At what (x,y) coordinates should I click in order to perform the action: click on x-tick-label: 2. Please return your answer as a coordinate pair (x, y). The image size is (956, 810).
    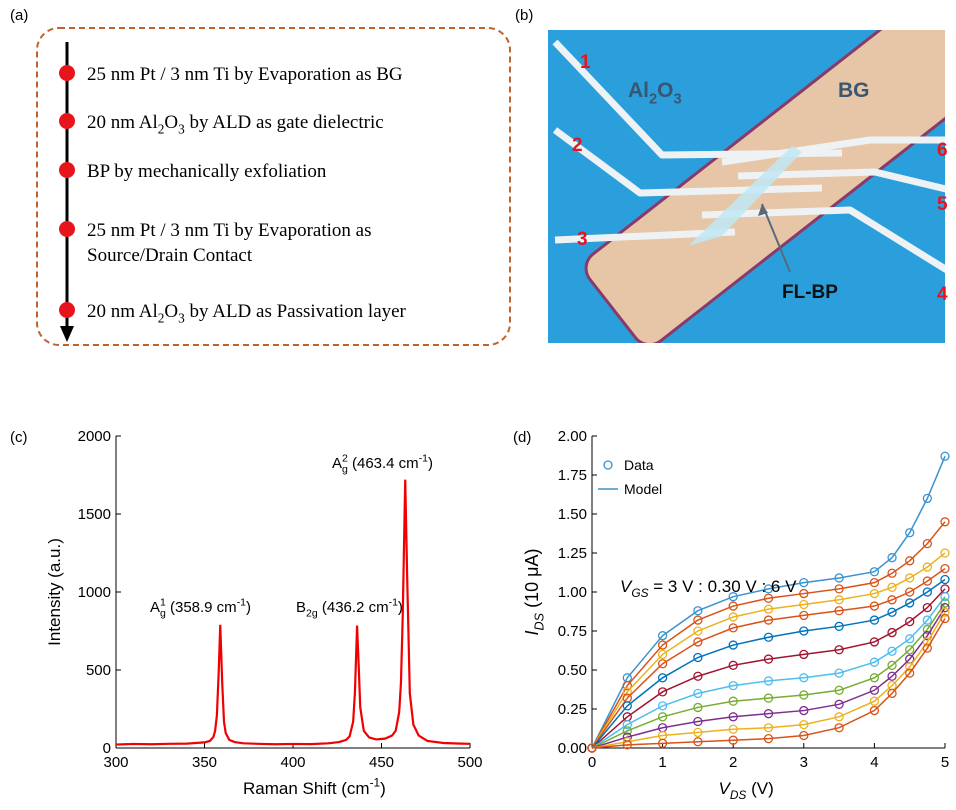
    Looking at the image, I should click on (733, 762).